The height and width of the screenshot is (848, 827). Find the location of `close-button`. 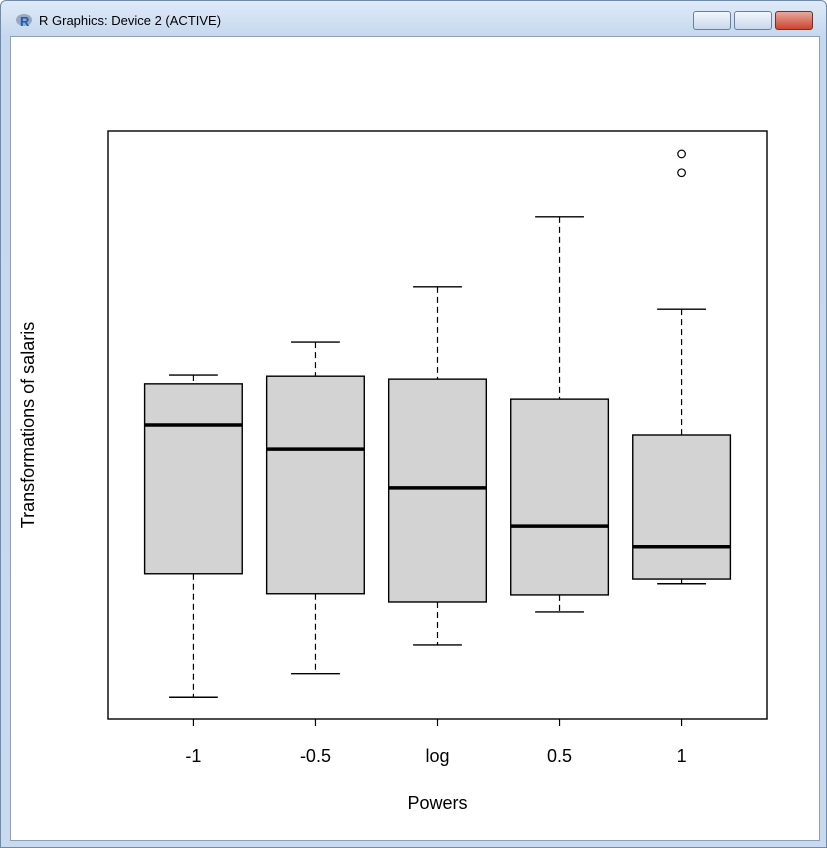

close-button is located at coordinates (794, 20).